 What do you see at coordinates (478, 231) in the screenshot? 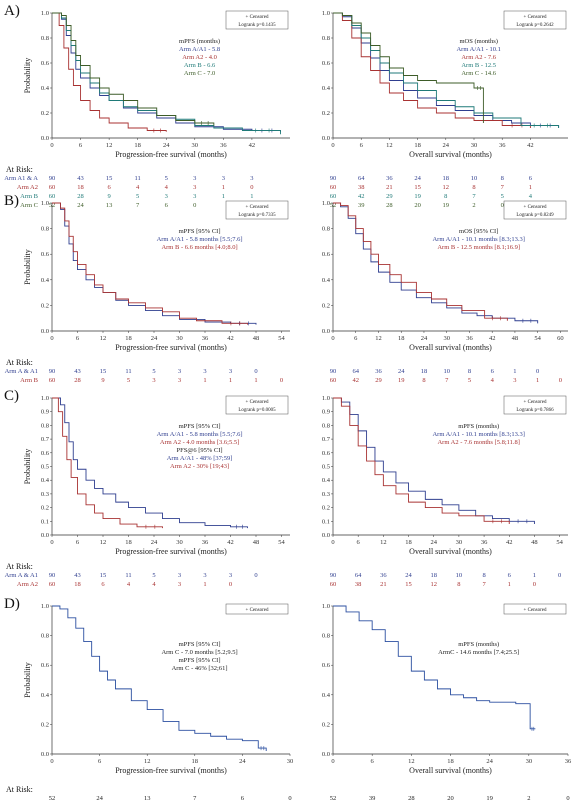
I see `legend-title: mOS [95% CI]` at bounding box center [478, 231].